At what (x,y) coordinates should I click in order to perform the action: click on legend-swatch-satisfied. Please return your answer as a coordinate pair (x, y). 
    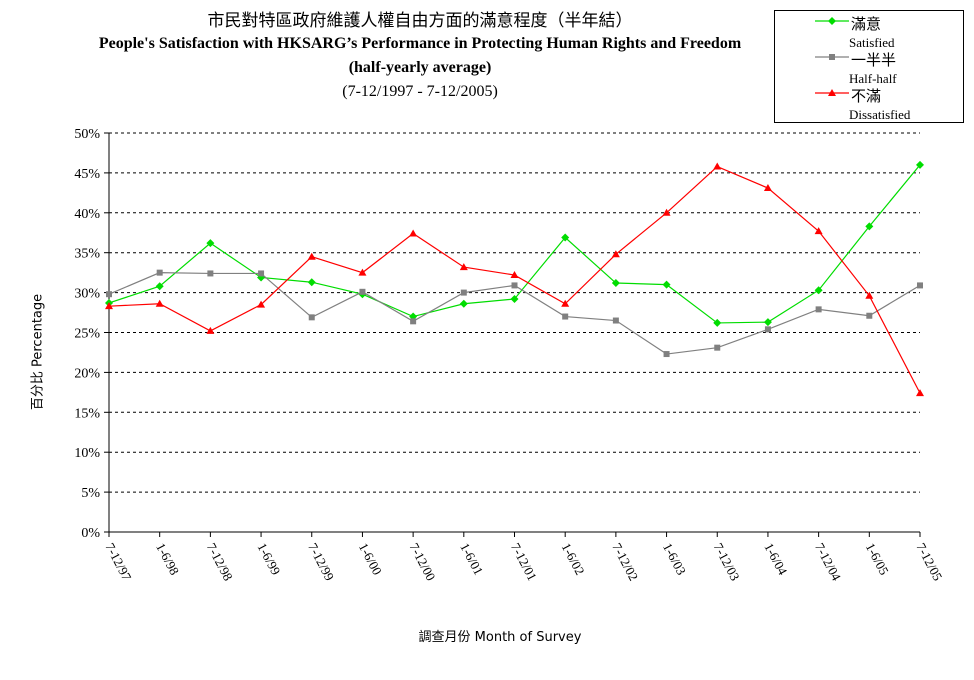
    Looking at the image, I should click on (832, 21).